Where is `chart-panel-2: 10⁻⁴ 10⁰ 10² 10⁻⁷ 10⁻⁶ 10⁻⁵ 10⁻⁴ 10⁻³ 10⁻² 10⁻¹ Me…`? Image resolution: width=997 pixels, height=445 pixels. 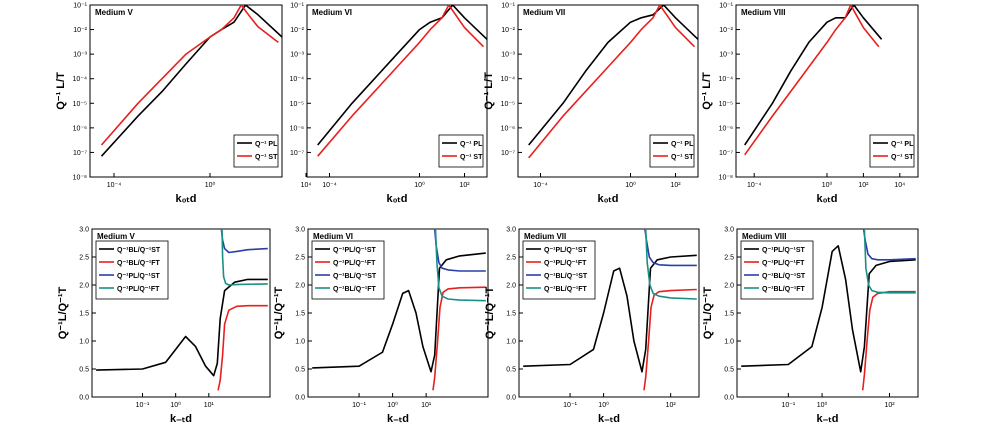
chart-panel-2: 10⁻⁴ 10⁰ 10² 10⁻⁷ 10⁻⁶ 10⁻⁵ 10⁻⁴ 10⁻³ 10⁻² 10⁻¹ Me… is located at coordinates (389, 104).